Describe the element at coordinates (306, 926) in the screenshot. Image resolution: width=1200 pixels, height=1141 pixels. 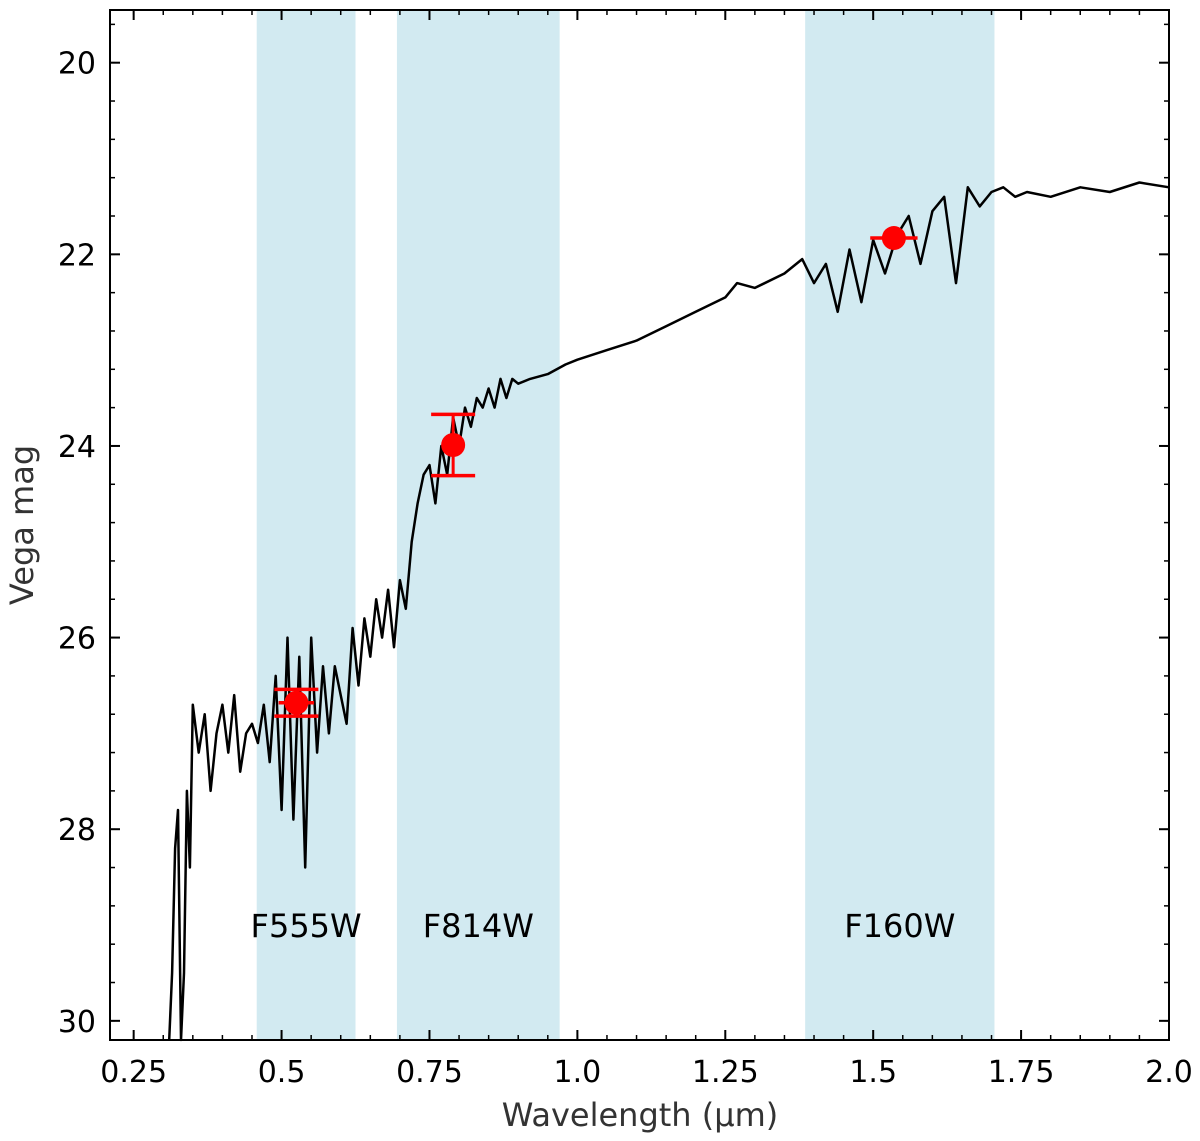
I see `band-label-f555w: F555W` at that location.